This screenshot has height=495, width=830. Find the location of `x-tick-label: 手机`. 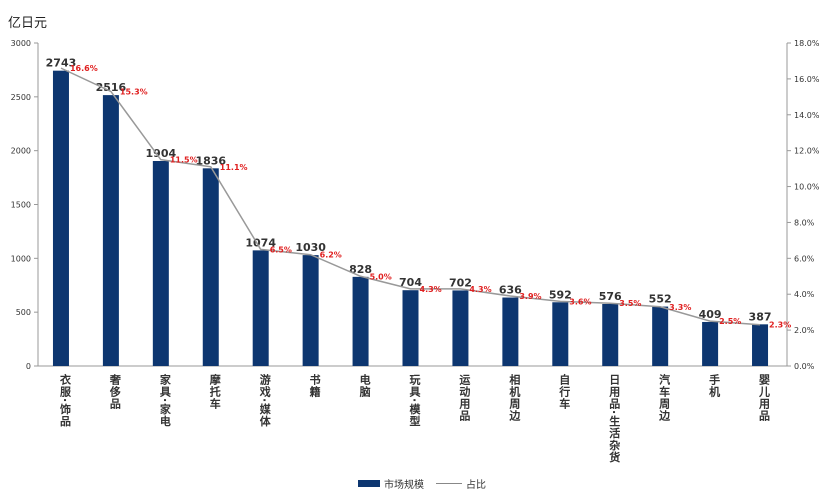

x-tick-label: 手机 is located at coordinates (714, 385).